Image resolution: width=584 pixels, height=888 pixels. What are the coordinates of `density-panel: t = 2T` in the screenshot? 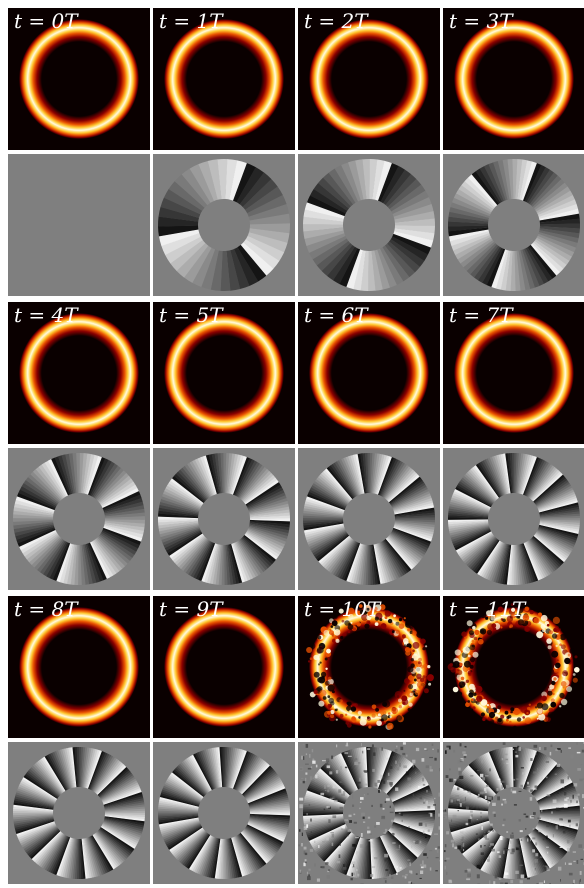 It's located at (369, 79).